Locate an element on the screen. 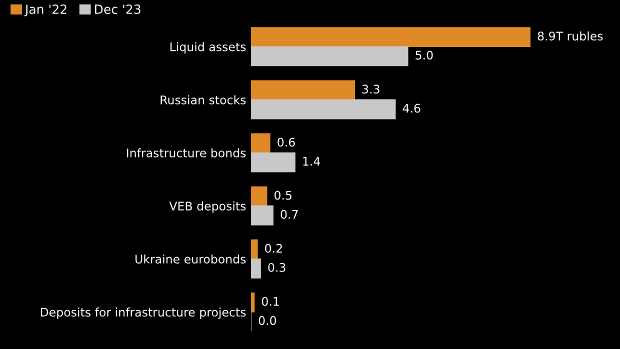 This screenshot has height=349, width=620. y-tick-label: VEB deposits is located at coordinates (207, 207).